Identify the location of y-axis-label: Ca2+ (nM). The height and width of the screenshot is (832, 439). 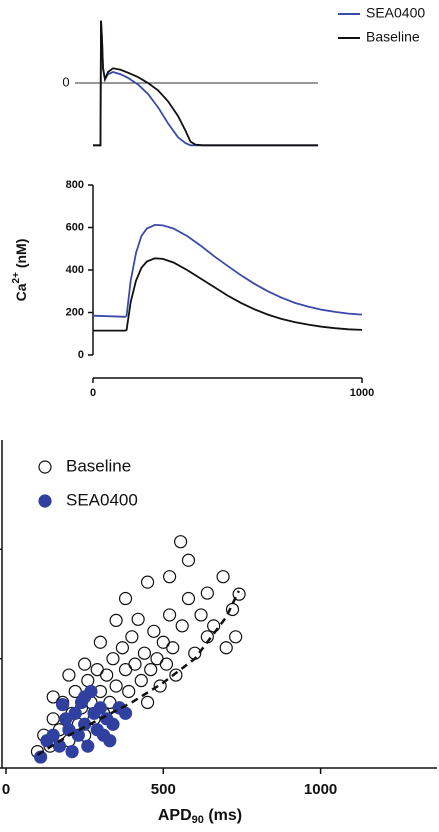
(20, 270).